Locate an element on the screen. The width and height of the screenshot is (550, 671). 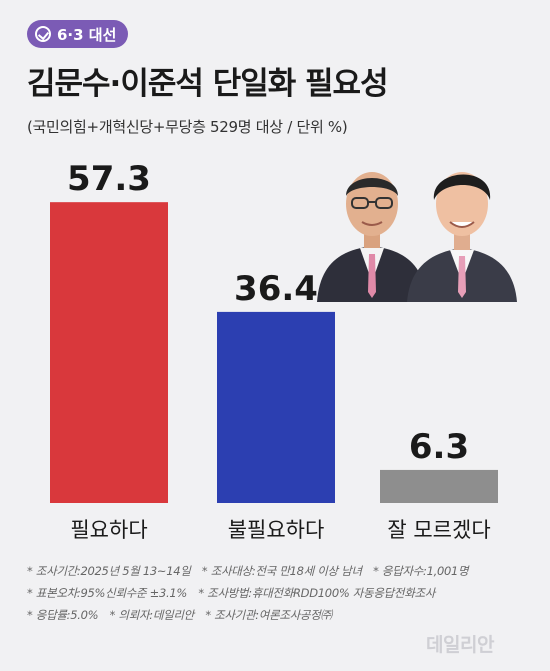
vote-check-icon is located at coordinates (43, 34).